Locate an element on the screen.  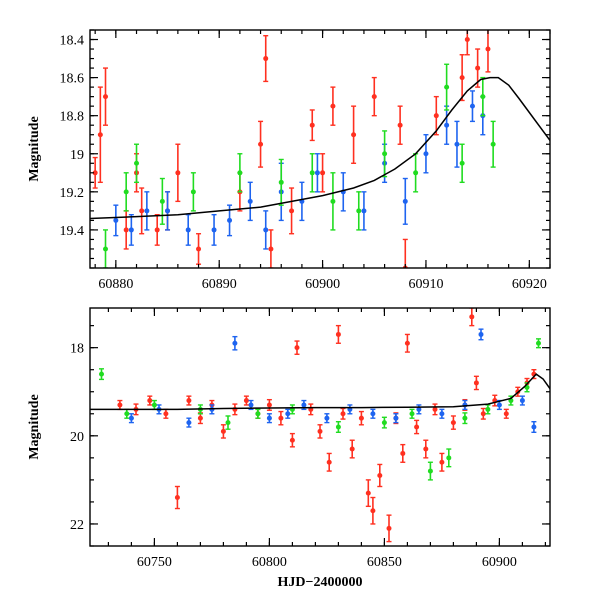
x-tick-label: 60850 is located at coordinates (384, 562).